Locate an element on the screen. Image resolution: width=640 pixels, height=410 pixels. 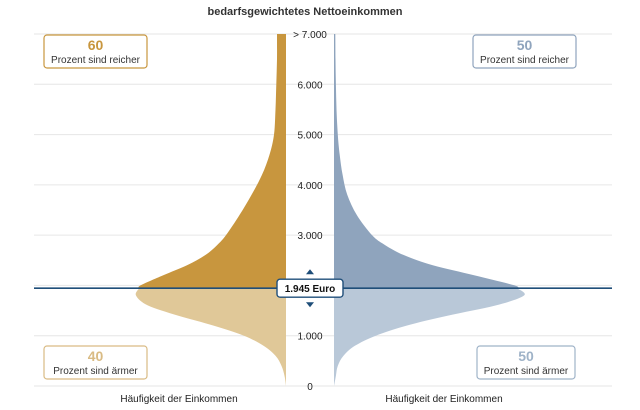
right-below-box-text: Prozent sind ärmer is located at coordinates (526, 371).